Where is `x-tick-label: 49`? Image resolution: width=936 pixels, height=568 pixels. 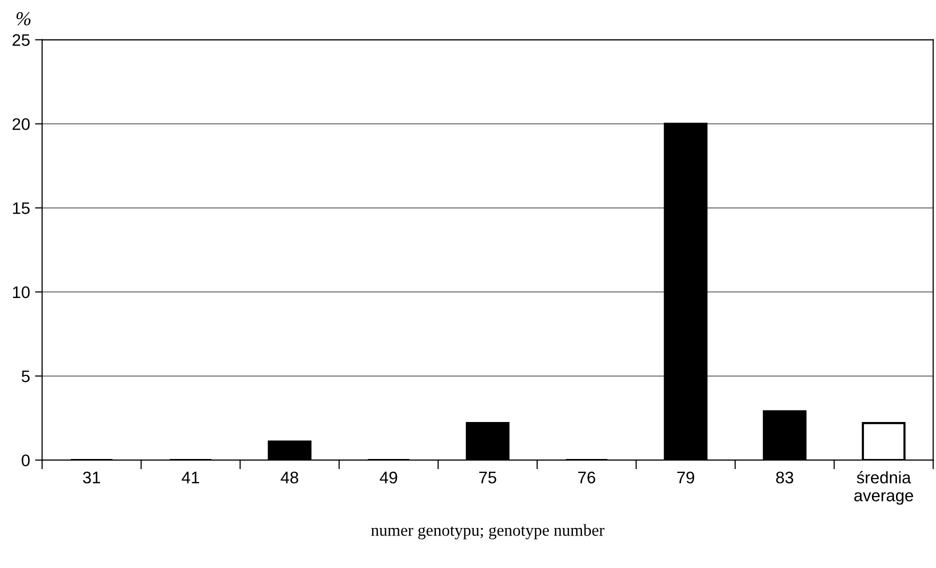 x-tick-label: 49 is located at coordinates (389, 478).